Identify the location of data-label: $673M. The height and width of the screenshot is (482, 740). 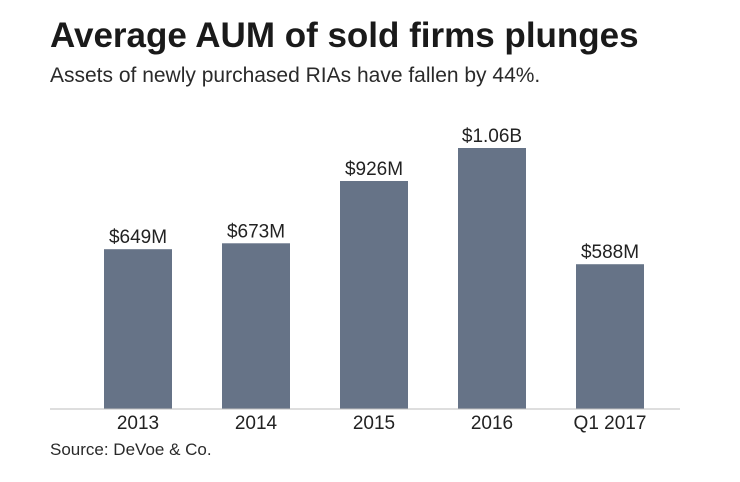
(256, 231).